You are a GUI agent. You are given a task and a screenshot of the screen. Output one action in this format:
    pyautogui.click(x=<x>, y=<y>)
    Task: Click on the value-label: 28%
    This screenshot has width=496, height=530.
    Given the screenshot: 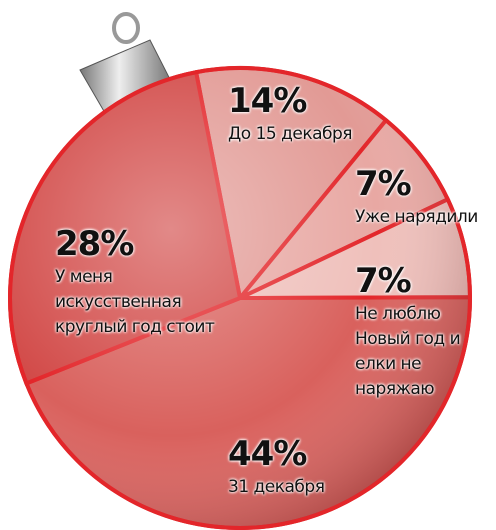 What is the action you would take?
    pyautogui.click(x=94, y=244)
    